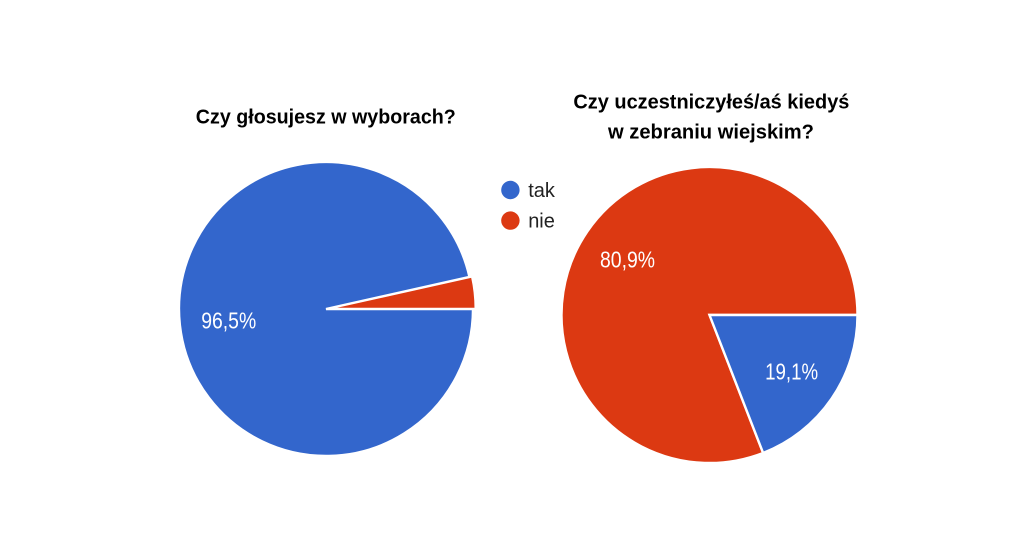  Describe the element at coordinates (228, 321) in the screenshot. I see `svg-text: 96,5%` at that location.